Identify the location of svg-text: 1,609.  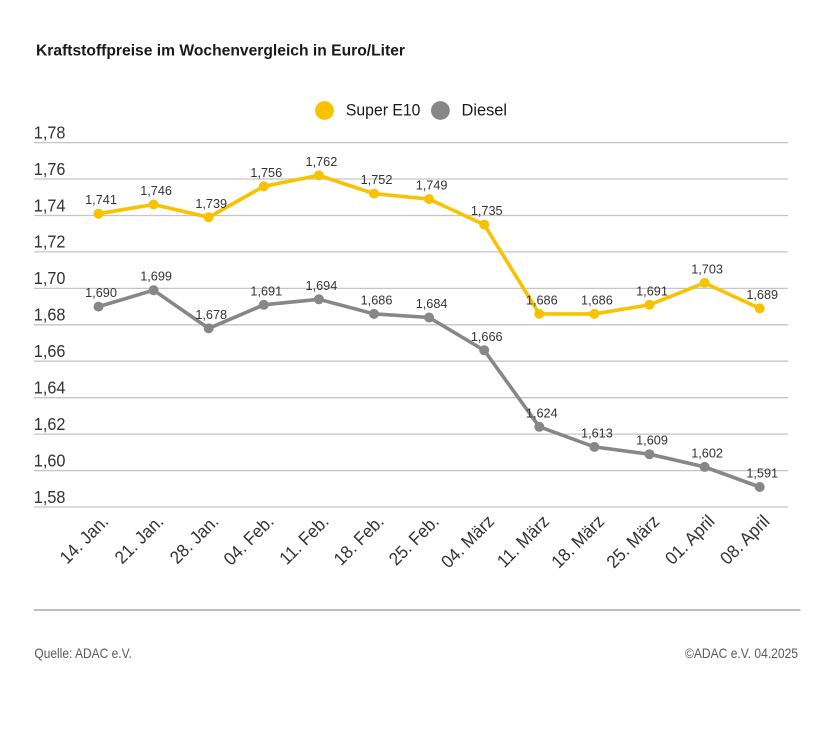
(652, 441).